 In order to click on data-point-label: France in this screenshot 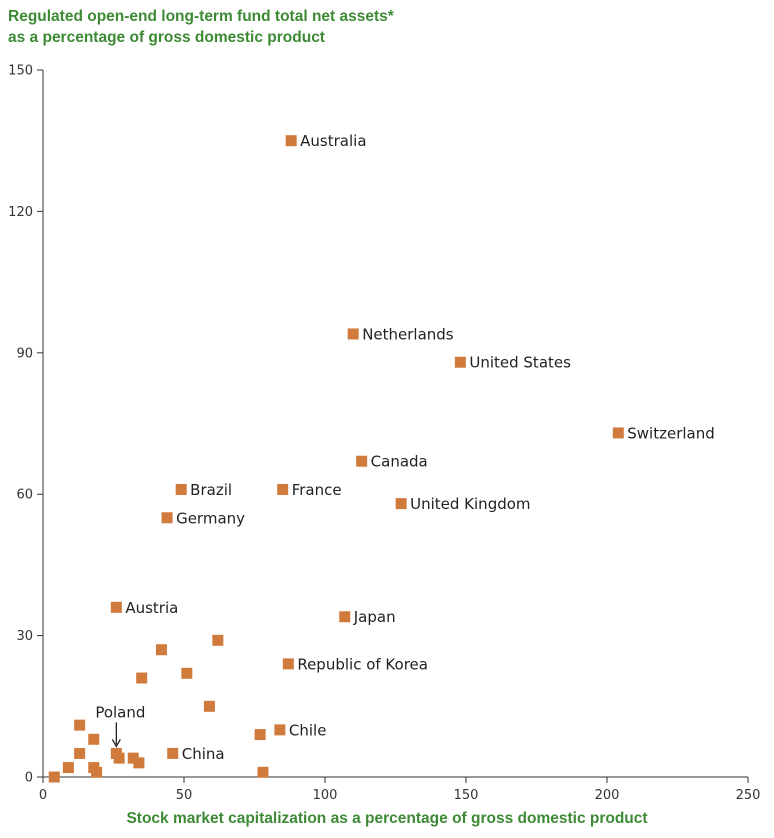, I will do `click(317, 490)`.